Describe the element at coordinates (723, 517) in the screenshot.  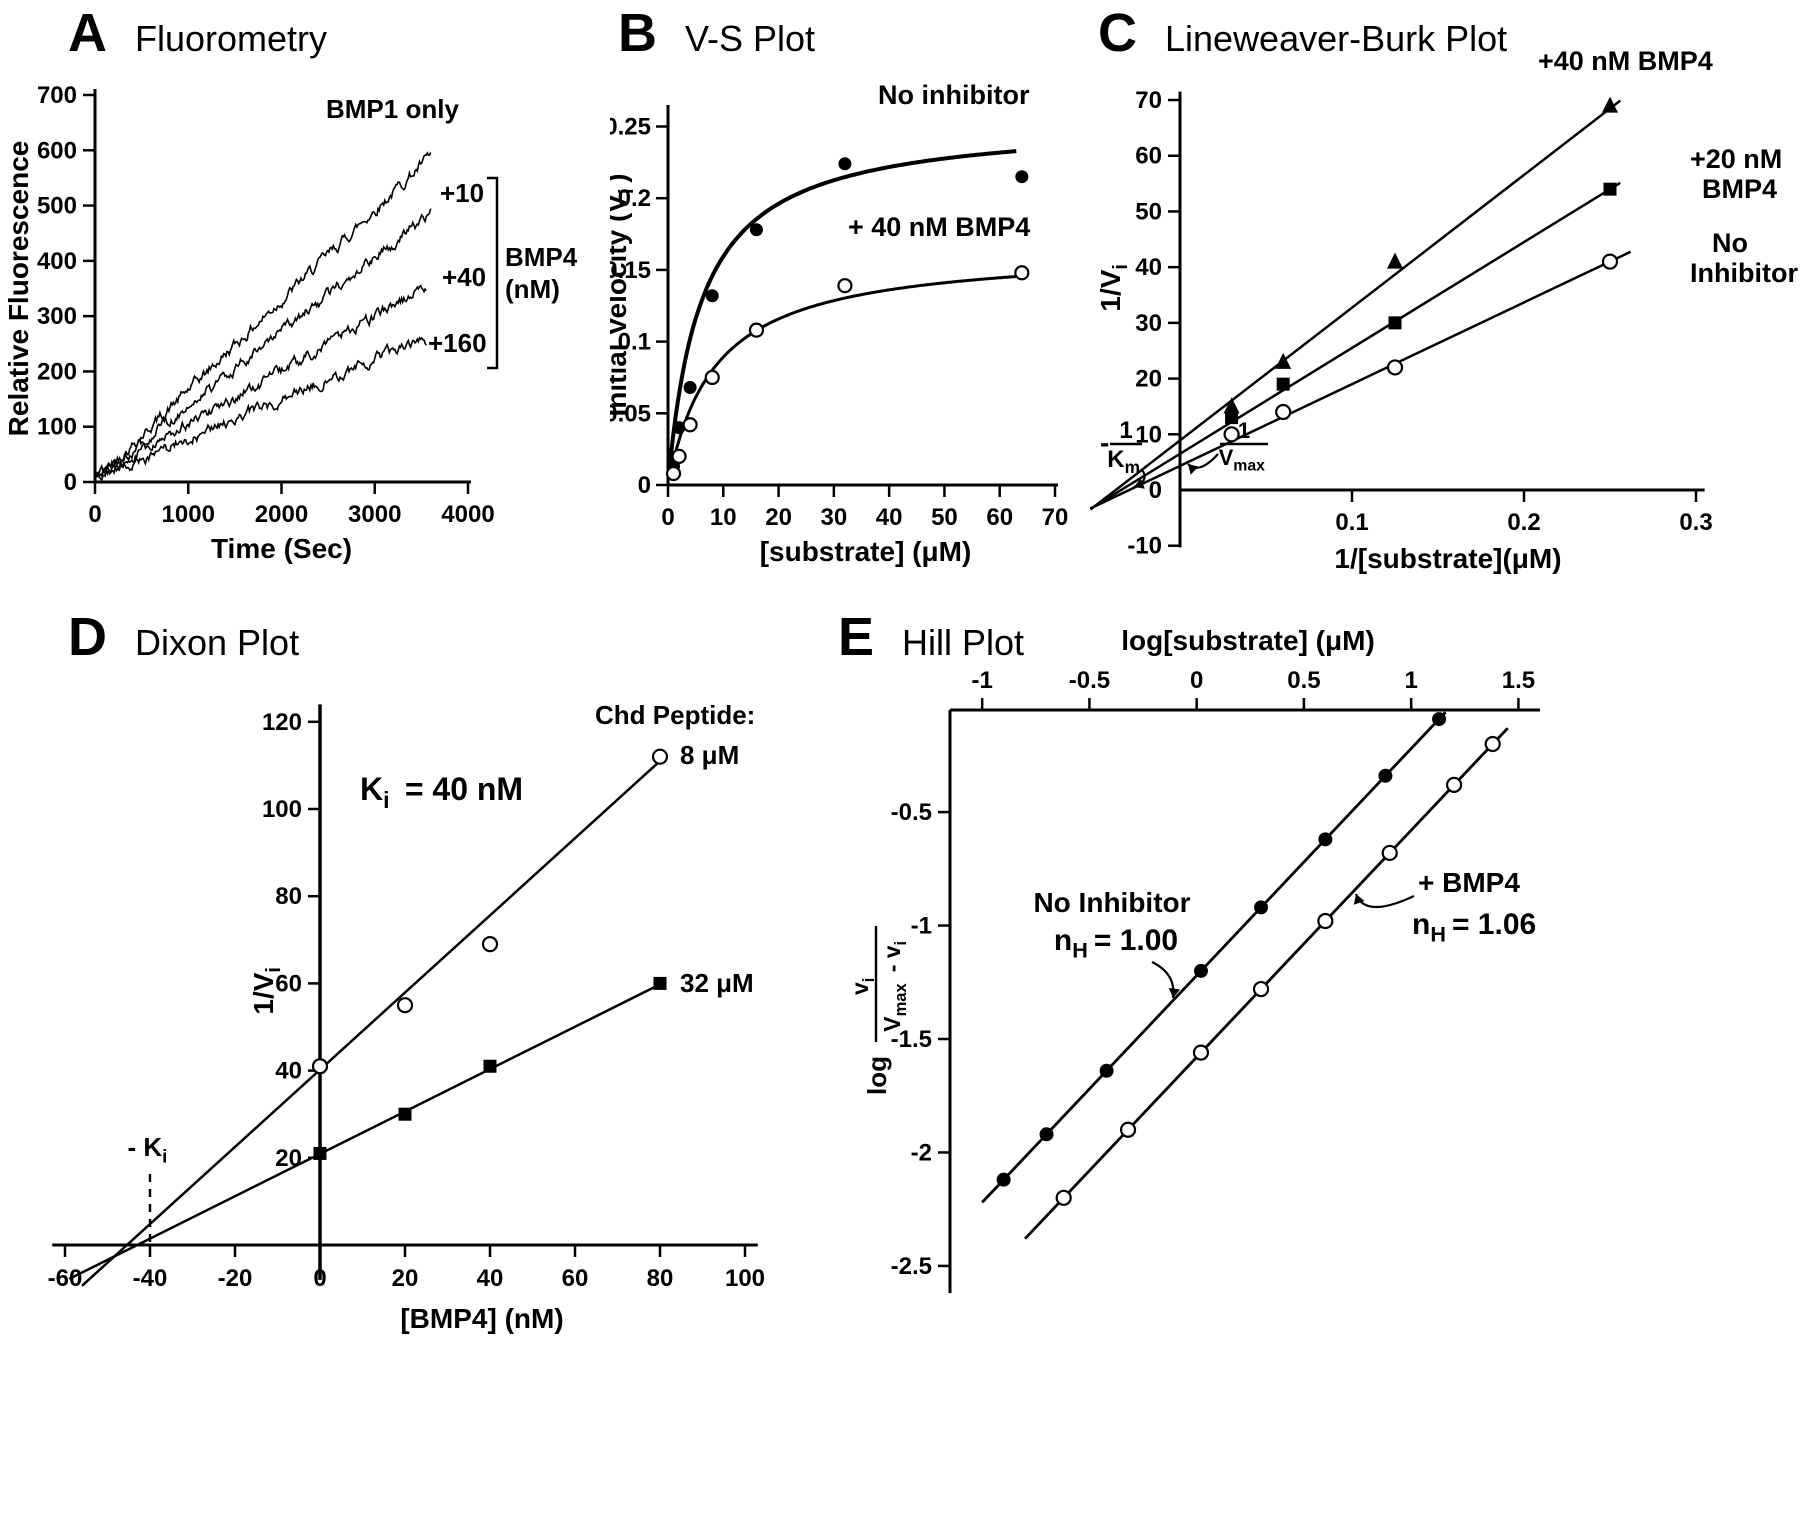
I see `svg-text: 10` at that location.